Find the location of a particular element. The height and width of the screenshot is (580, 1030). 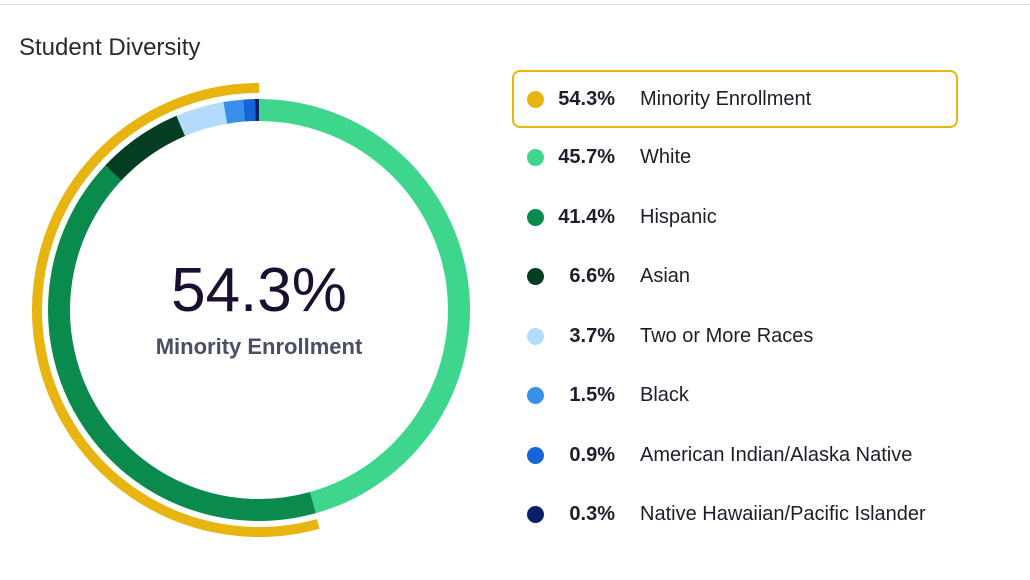

legend-item-white: 45.7% White is located at coordinates (735, 158).